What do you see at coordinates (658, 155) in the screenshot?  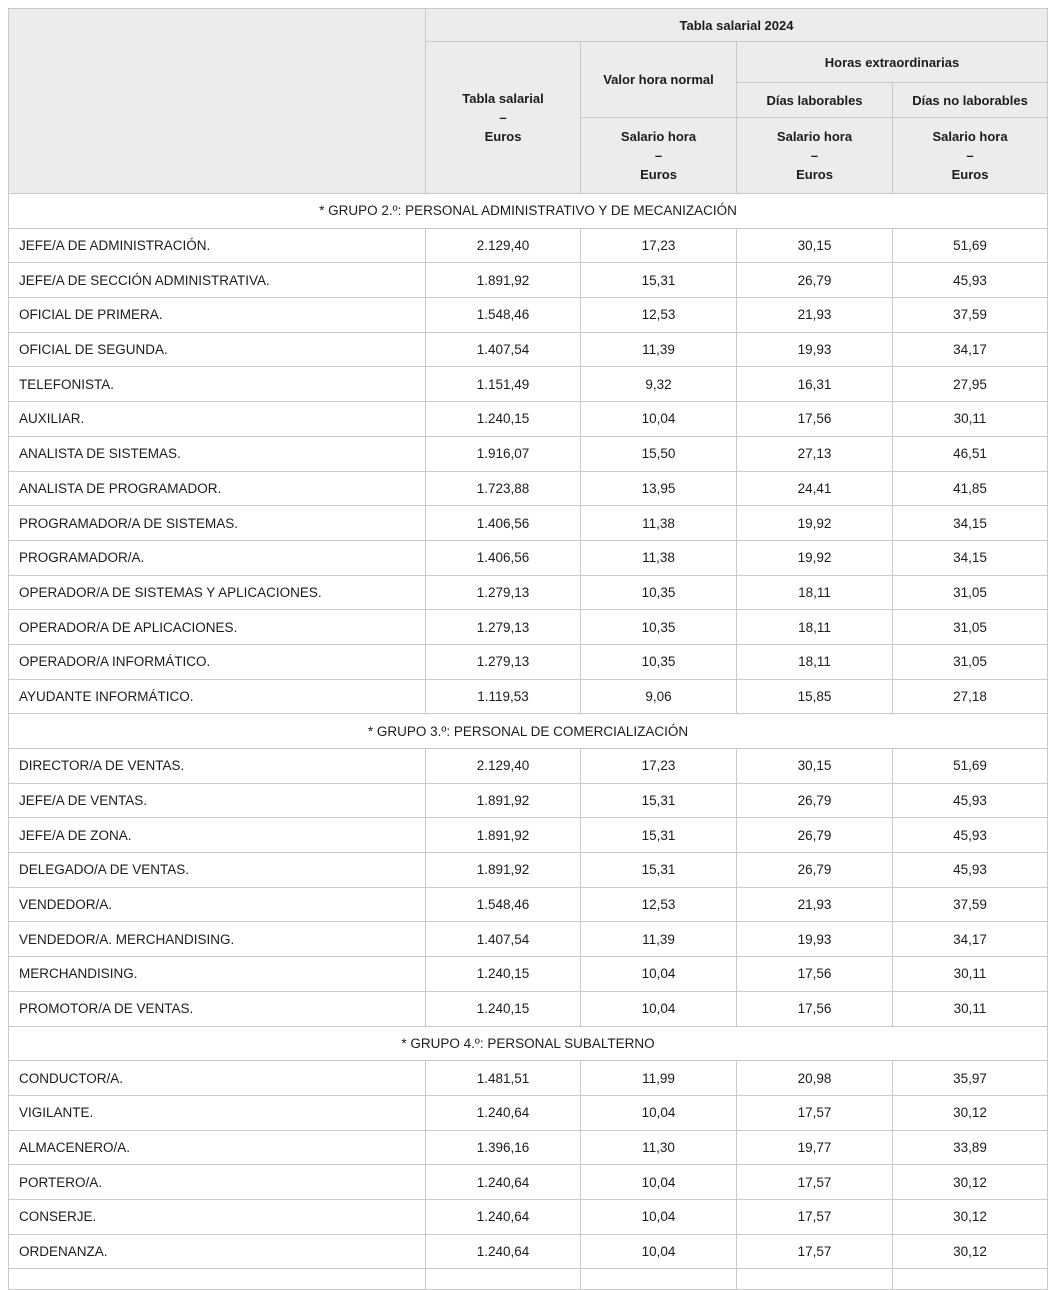 I see `header-salario-hora-dash: –` at bounding box center [658, 155].